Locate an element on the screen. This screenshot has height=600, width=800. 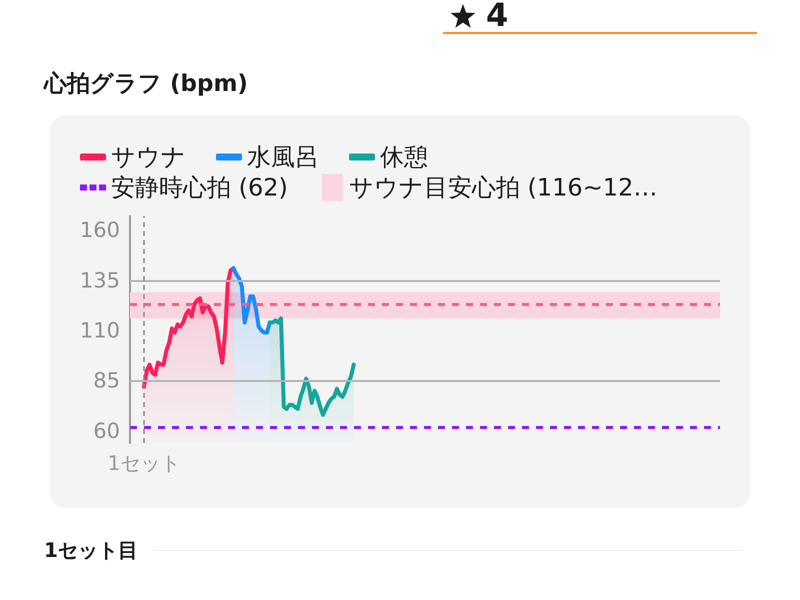
chart-title: 心拍グラフ (bpm) is located at coordinates (146, 84).